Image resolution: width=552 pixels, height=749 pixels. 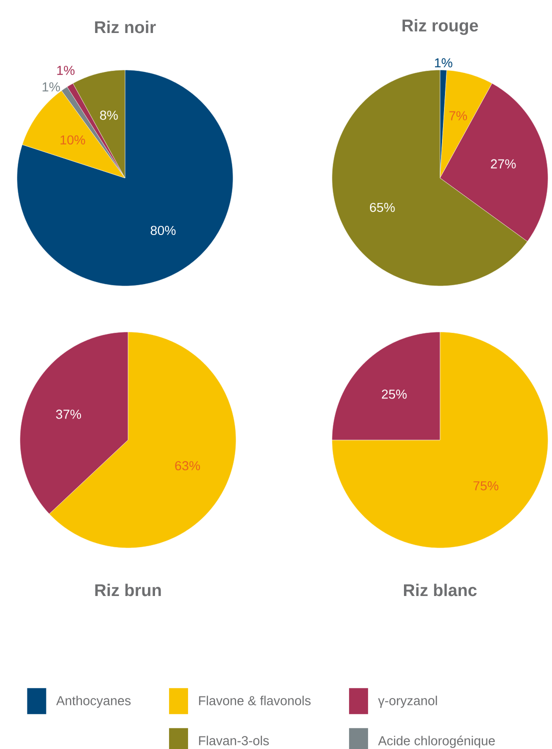 I want to click on data-label: 80%, so click(x=163, y=230).